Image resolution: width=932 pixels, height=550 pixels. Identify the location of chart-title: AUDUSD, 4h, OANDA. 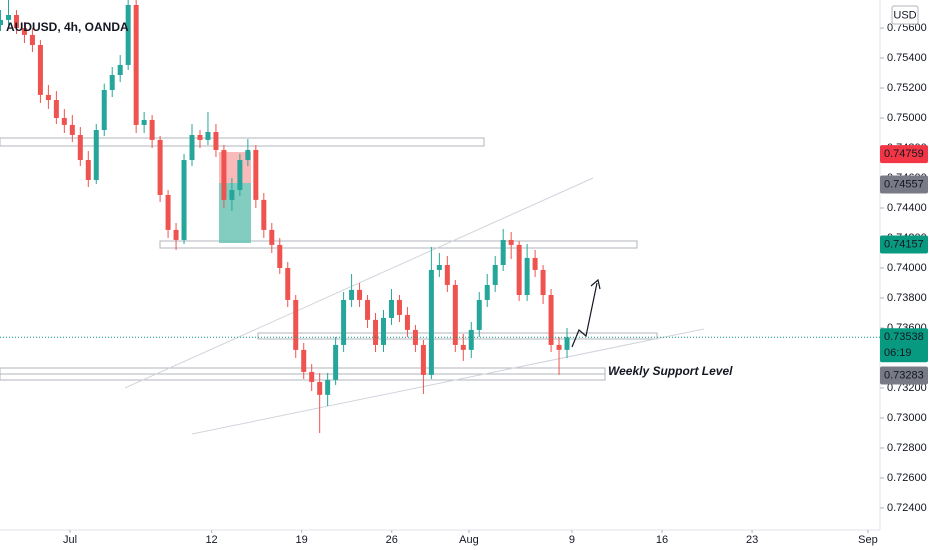
(67, 27).